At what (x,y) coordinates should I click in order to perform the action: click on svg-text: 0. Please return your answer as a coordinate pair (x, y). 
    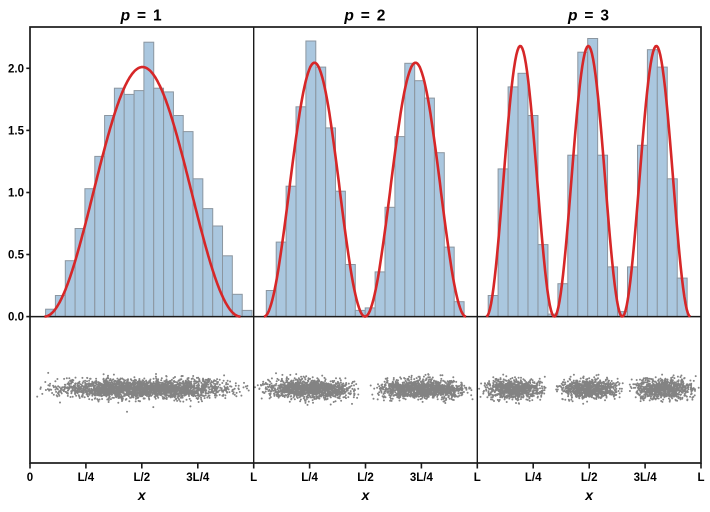
    Looking at the image, I should click on (30, 478).